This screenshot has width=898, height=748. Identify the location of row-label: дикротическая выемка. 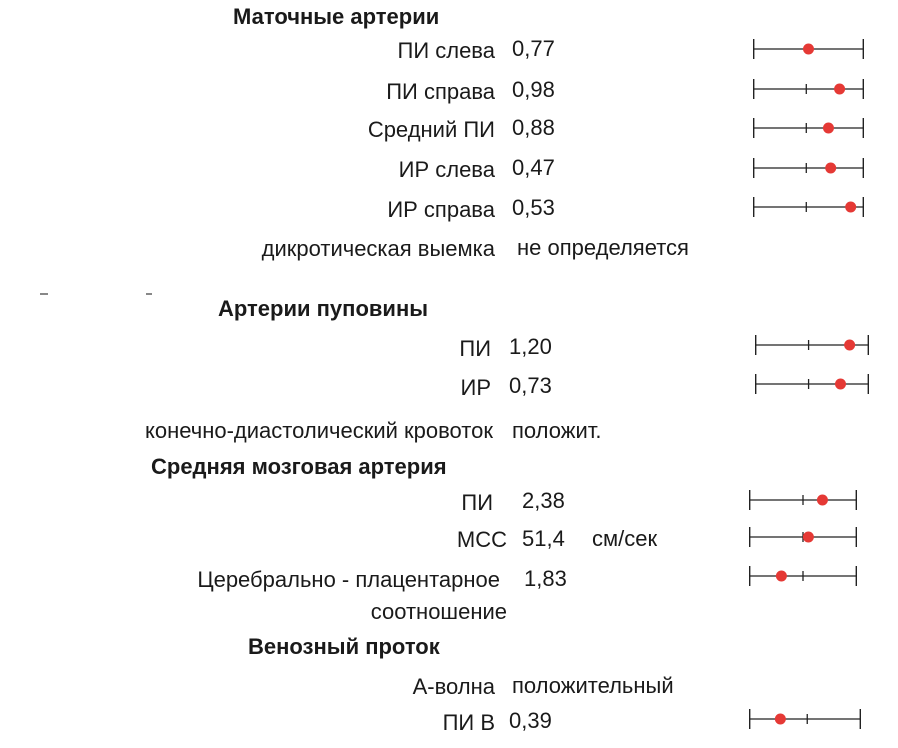
(378, 248).